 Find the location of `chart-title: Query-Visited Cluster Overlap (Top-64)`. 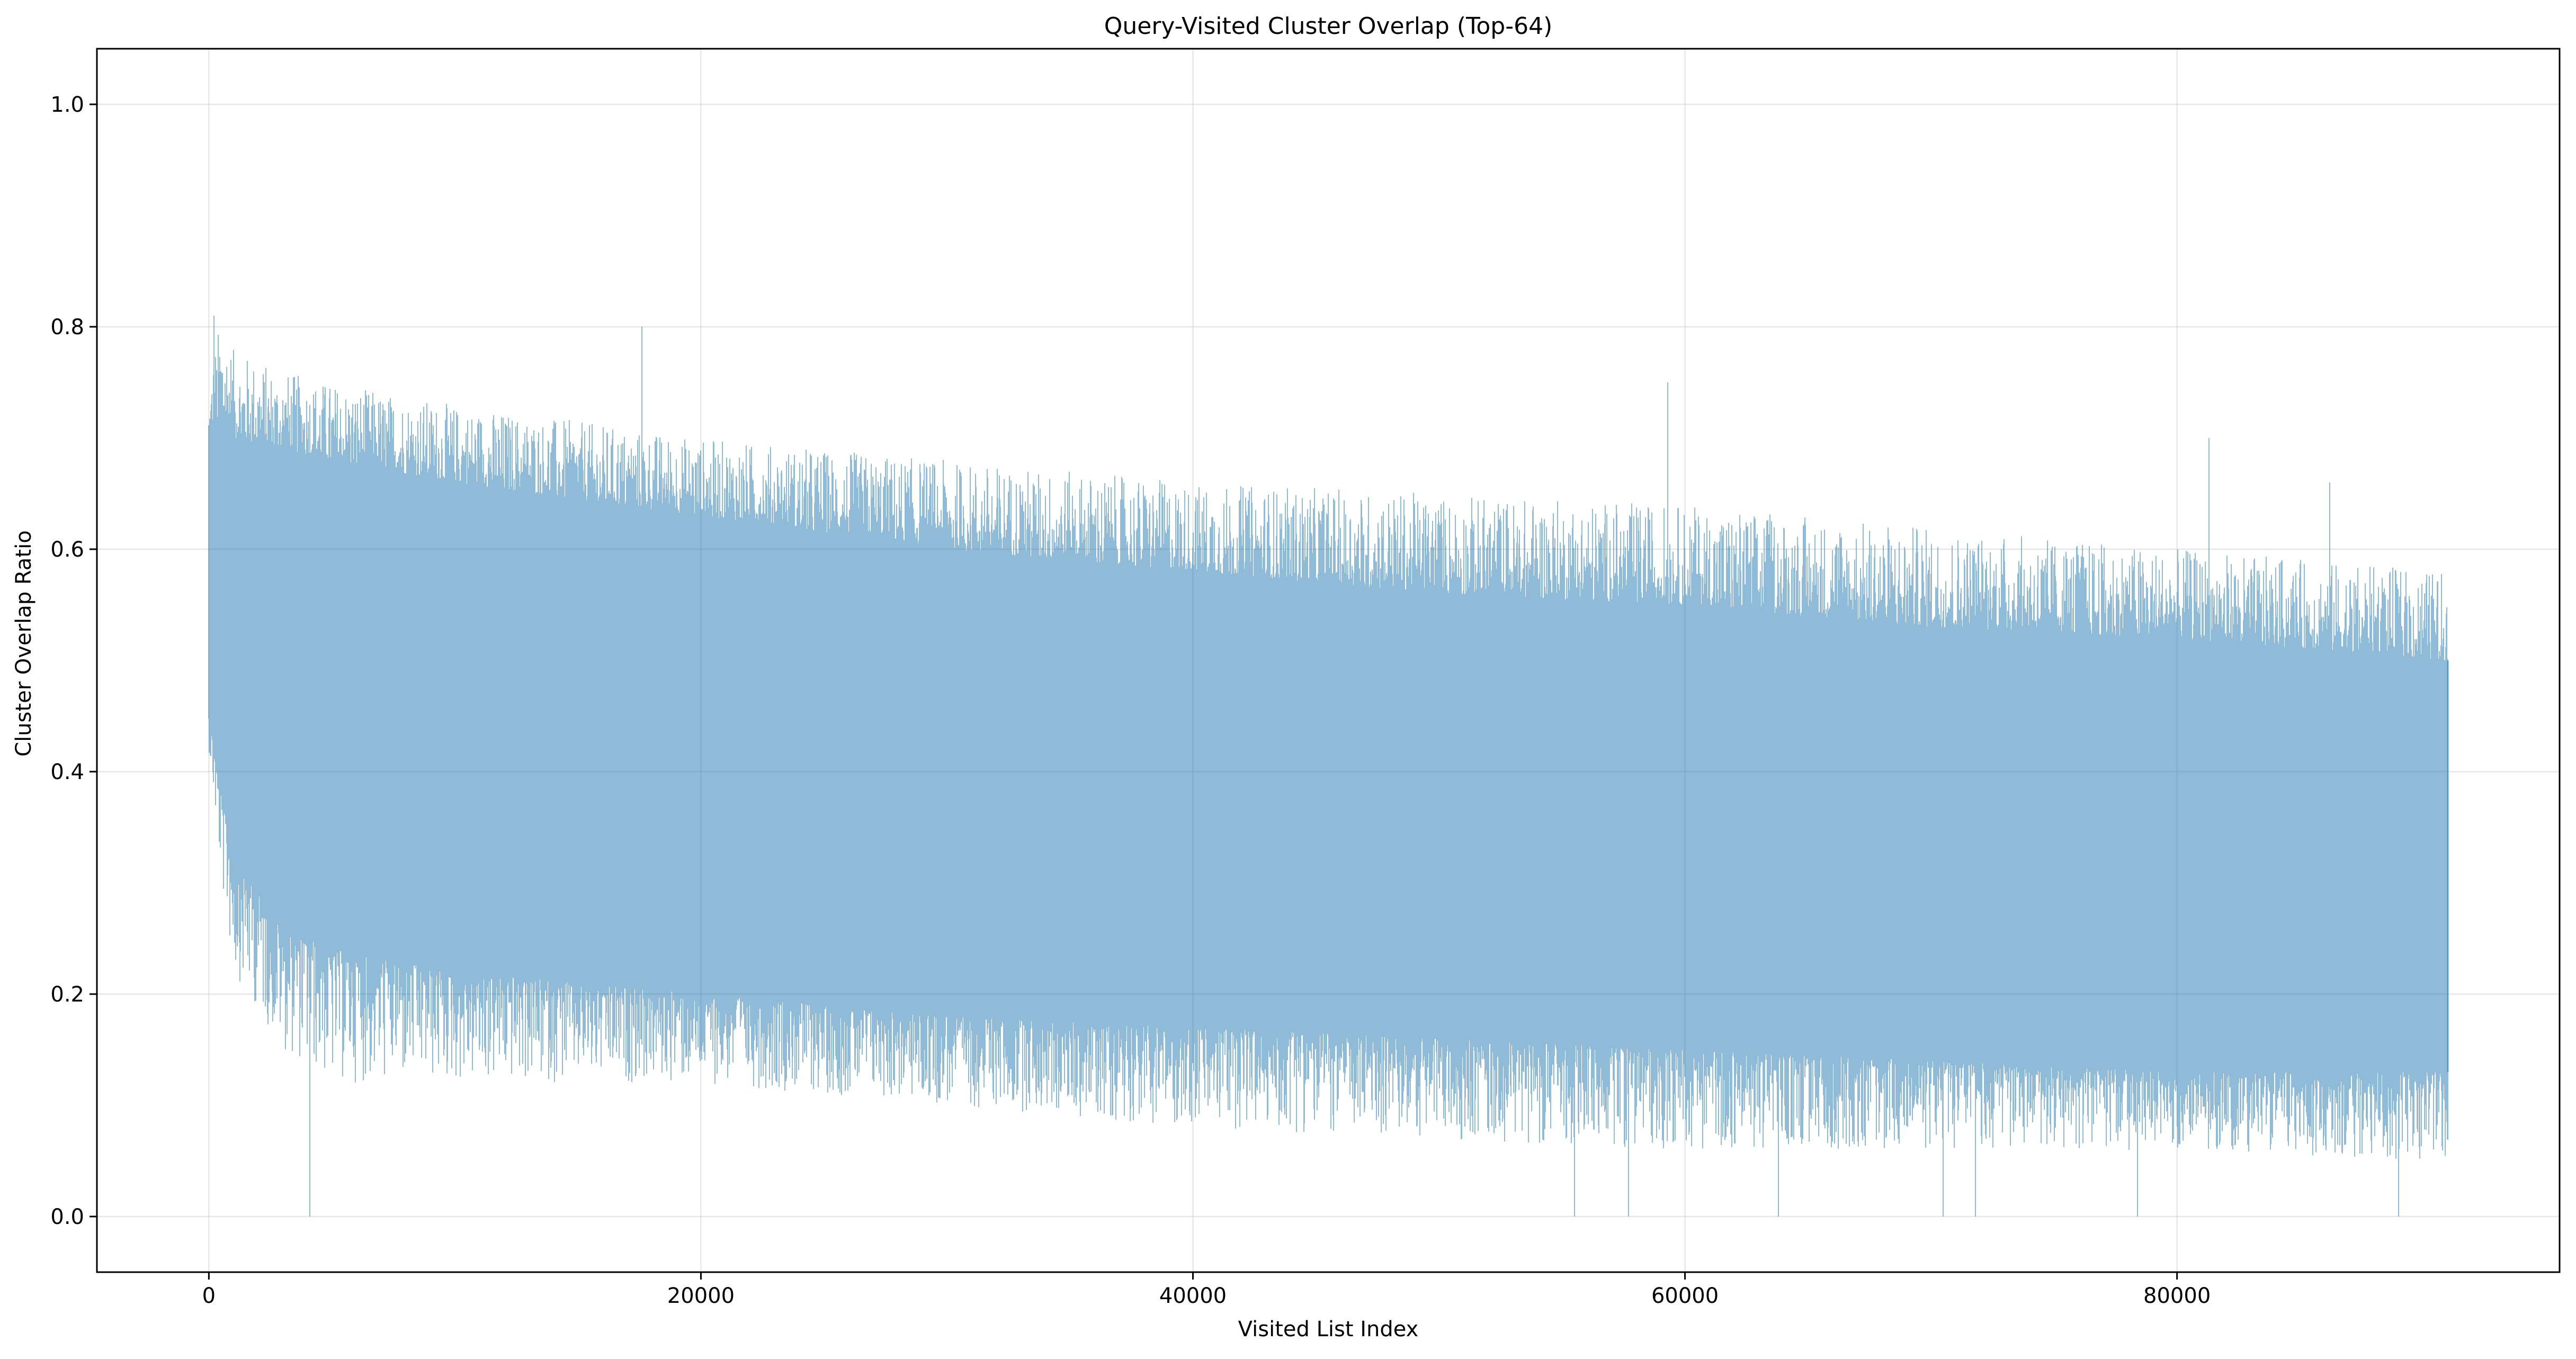

chart-title: Query-Visited Cluster Overlap (Top-64) is located at coordinates (1328, 26).